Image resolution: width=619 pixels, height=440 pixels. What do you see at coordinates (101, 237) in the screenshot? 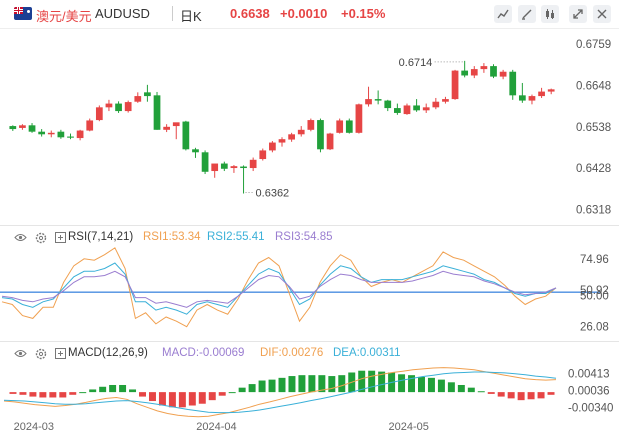
I see `rsi-name: RSI(7,14,21)` at bounding box center [101, 237].